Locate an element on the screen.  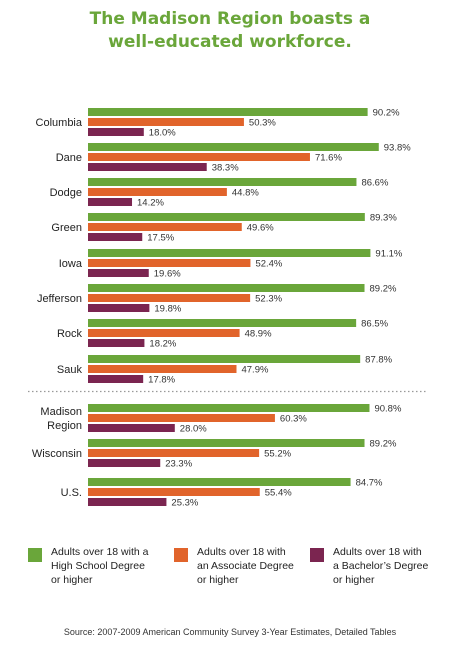
bar-value-jefferson-high_school: 89.2% is located at coordinates (383, 289).